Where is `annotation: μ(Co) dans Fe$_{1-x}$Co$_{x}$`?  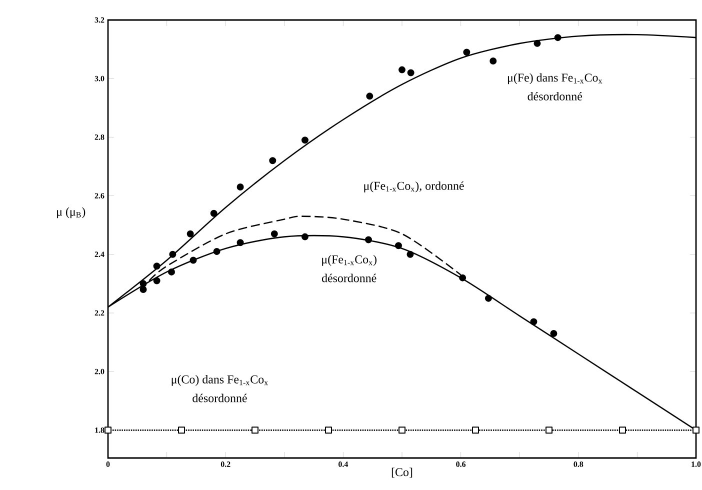 annotation: μ(Co) dans Fe$_{1-x}$Co$_{x}$ is located at coordinates (220, 380).